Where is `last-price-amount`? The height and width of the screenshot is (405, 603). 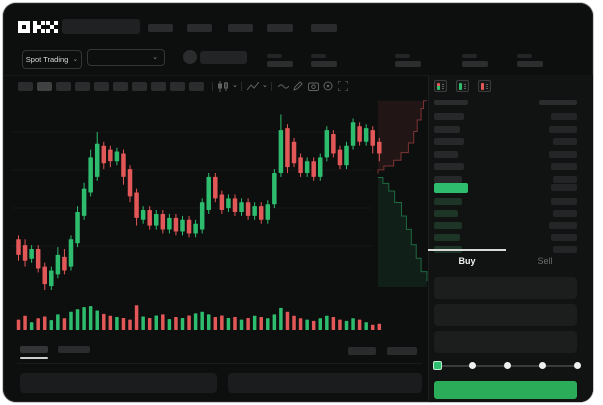 last-price-amount is located at coordinates (564, 187).